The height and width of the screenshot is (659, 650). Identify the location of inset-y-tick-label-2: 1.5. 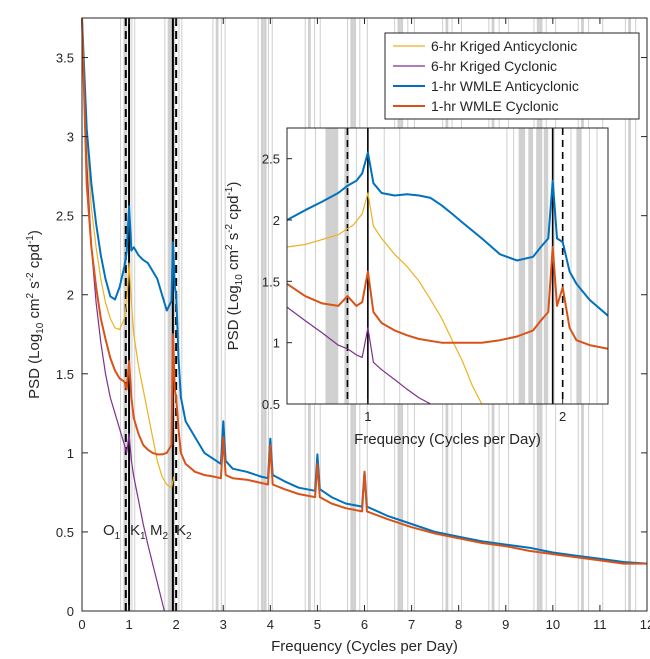
(271, 281).